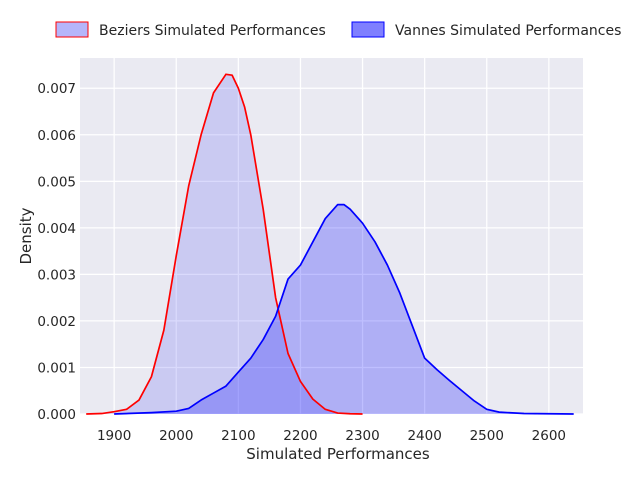  I want to click on y-axis-ticks: 0.000 0.001 0.002 0.003 0.004 0.005 0.006 0.007, so click(56, 252).